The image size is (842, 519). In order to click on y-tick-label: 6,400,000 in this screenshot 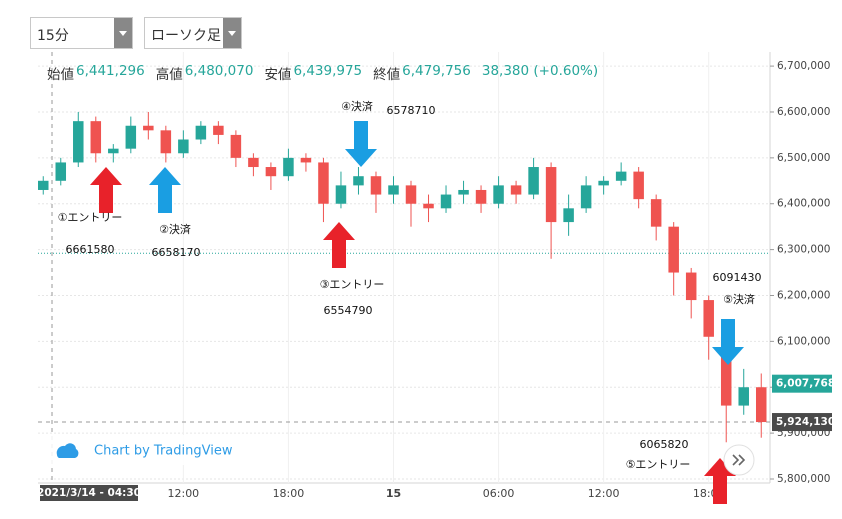, I will do `click(803, 204)`.